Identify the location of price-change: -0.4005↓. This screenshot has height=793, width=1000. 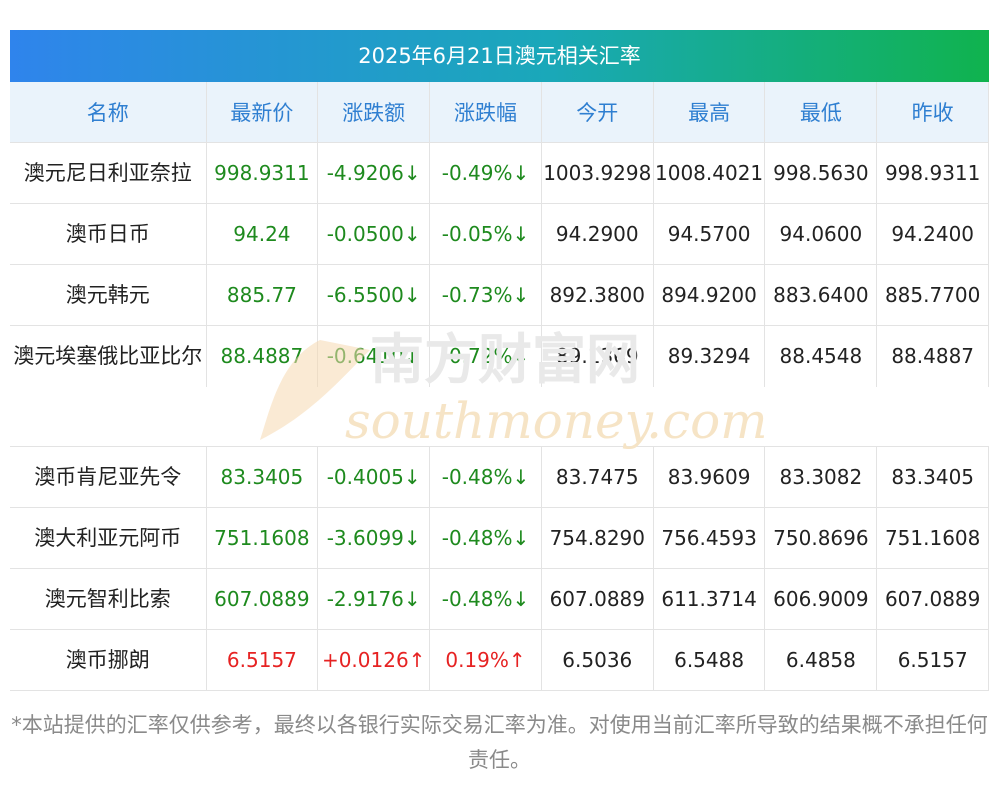
(374, 477).